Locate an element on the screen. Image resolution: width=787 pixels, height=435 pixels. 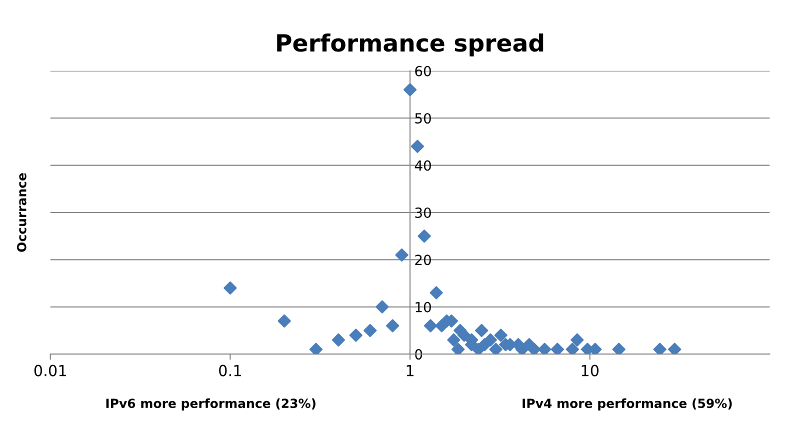
y-tick-label: 10 is located at coordinates (423, 307).